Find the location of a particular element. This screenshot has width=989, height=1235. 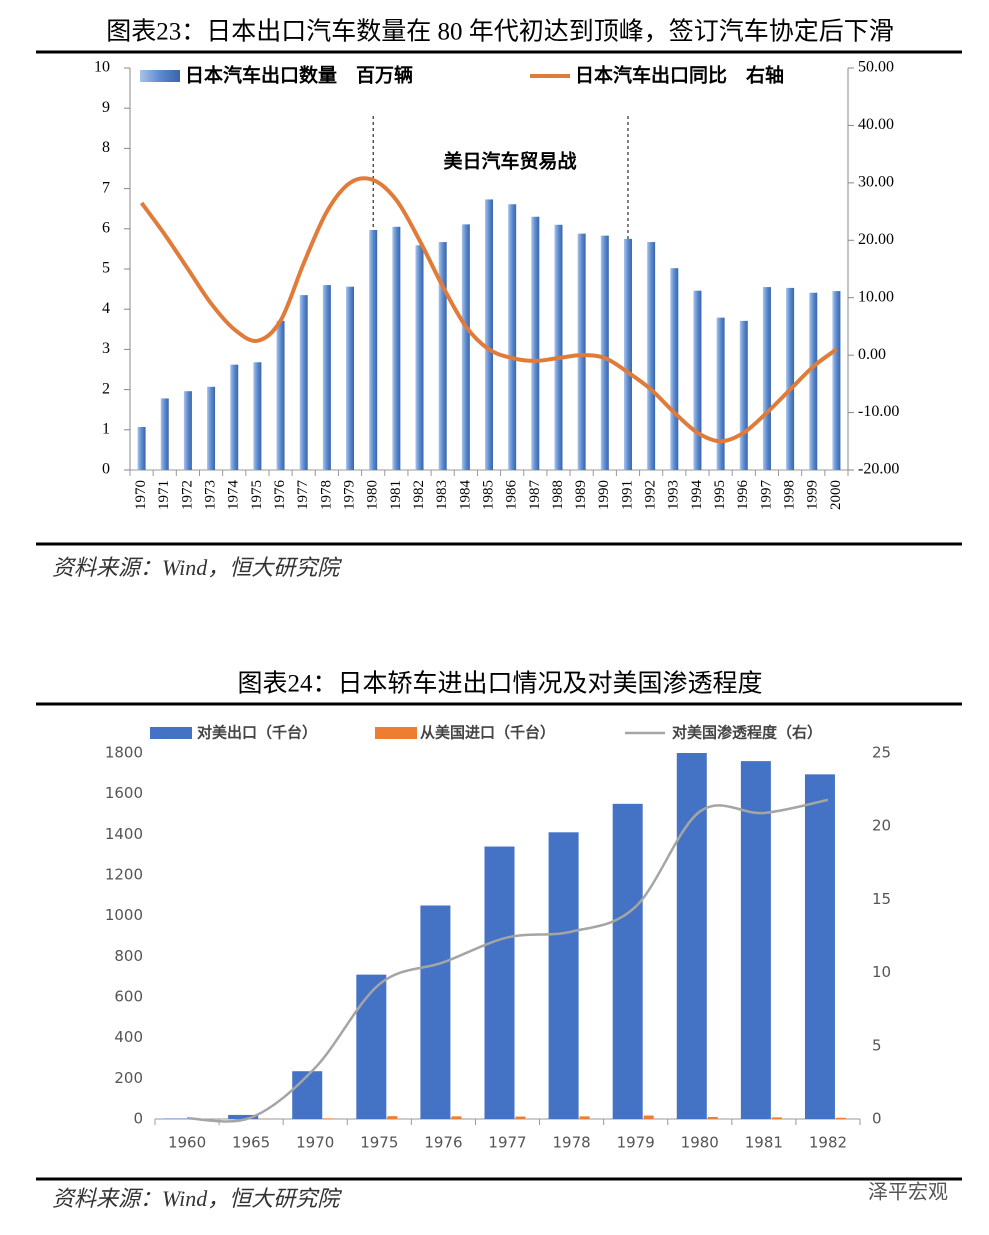

x-tick-label: 1978 is located at coordinates (326, 495).